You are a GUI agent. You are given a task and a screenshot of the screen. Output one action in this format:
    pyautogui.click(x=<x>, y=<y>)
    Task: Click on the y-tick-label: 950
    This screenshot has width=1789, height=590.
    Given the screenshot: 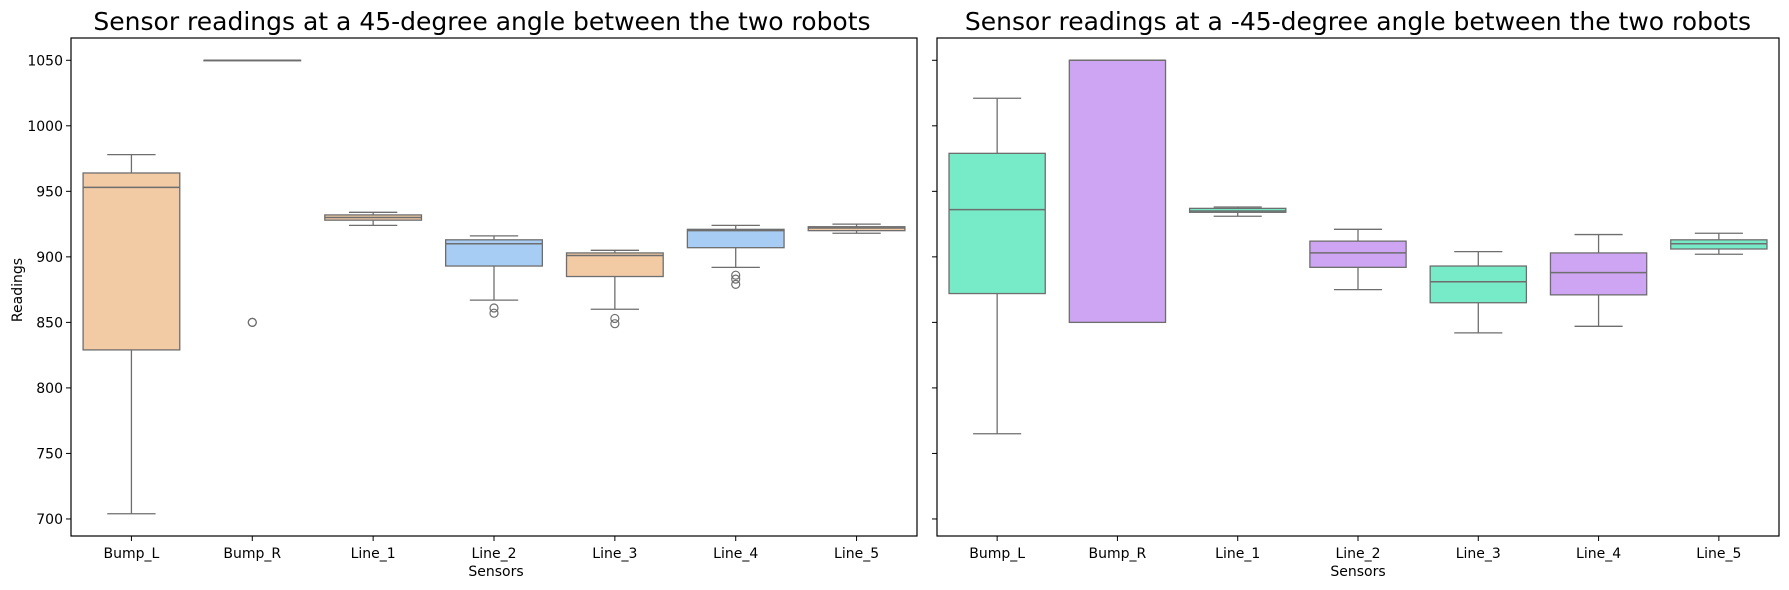 What is the action you would take?
    pyautogui.click(x=49, y=192)
    